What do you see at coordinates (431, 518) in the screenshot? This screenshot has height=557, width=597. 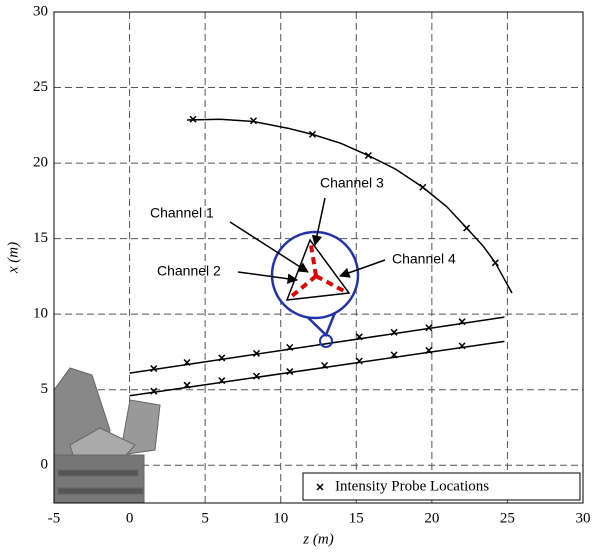 I see `x-tick-label: 20` at bounding box center [431, 518].